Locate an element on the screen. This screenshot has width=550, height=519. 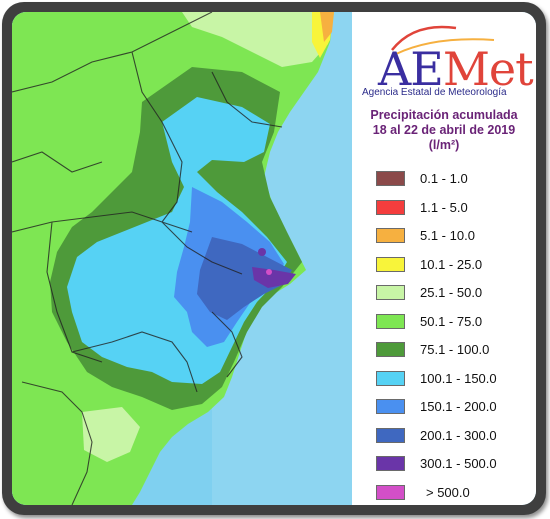
land-25-50-south is located at coordinates (111, 434).